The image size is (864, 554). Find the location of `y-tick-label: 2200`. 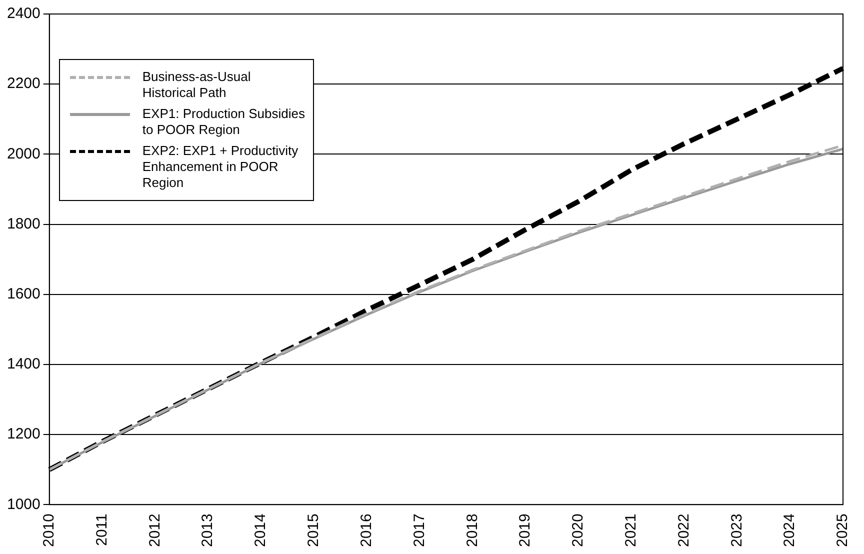

y-tick-label: 2200 is located at coordinates (23, 83).